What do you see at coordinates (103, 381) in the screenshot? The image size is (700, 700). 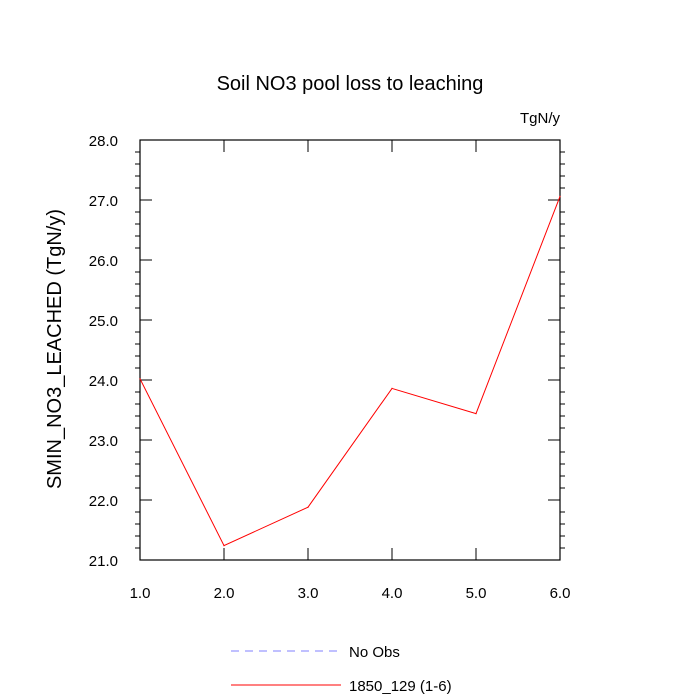 I see `y-tick-label: 24.0` at bounding box center [103, 381].